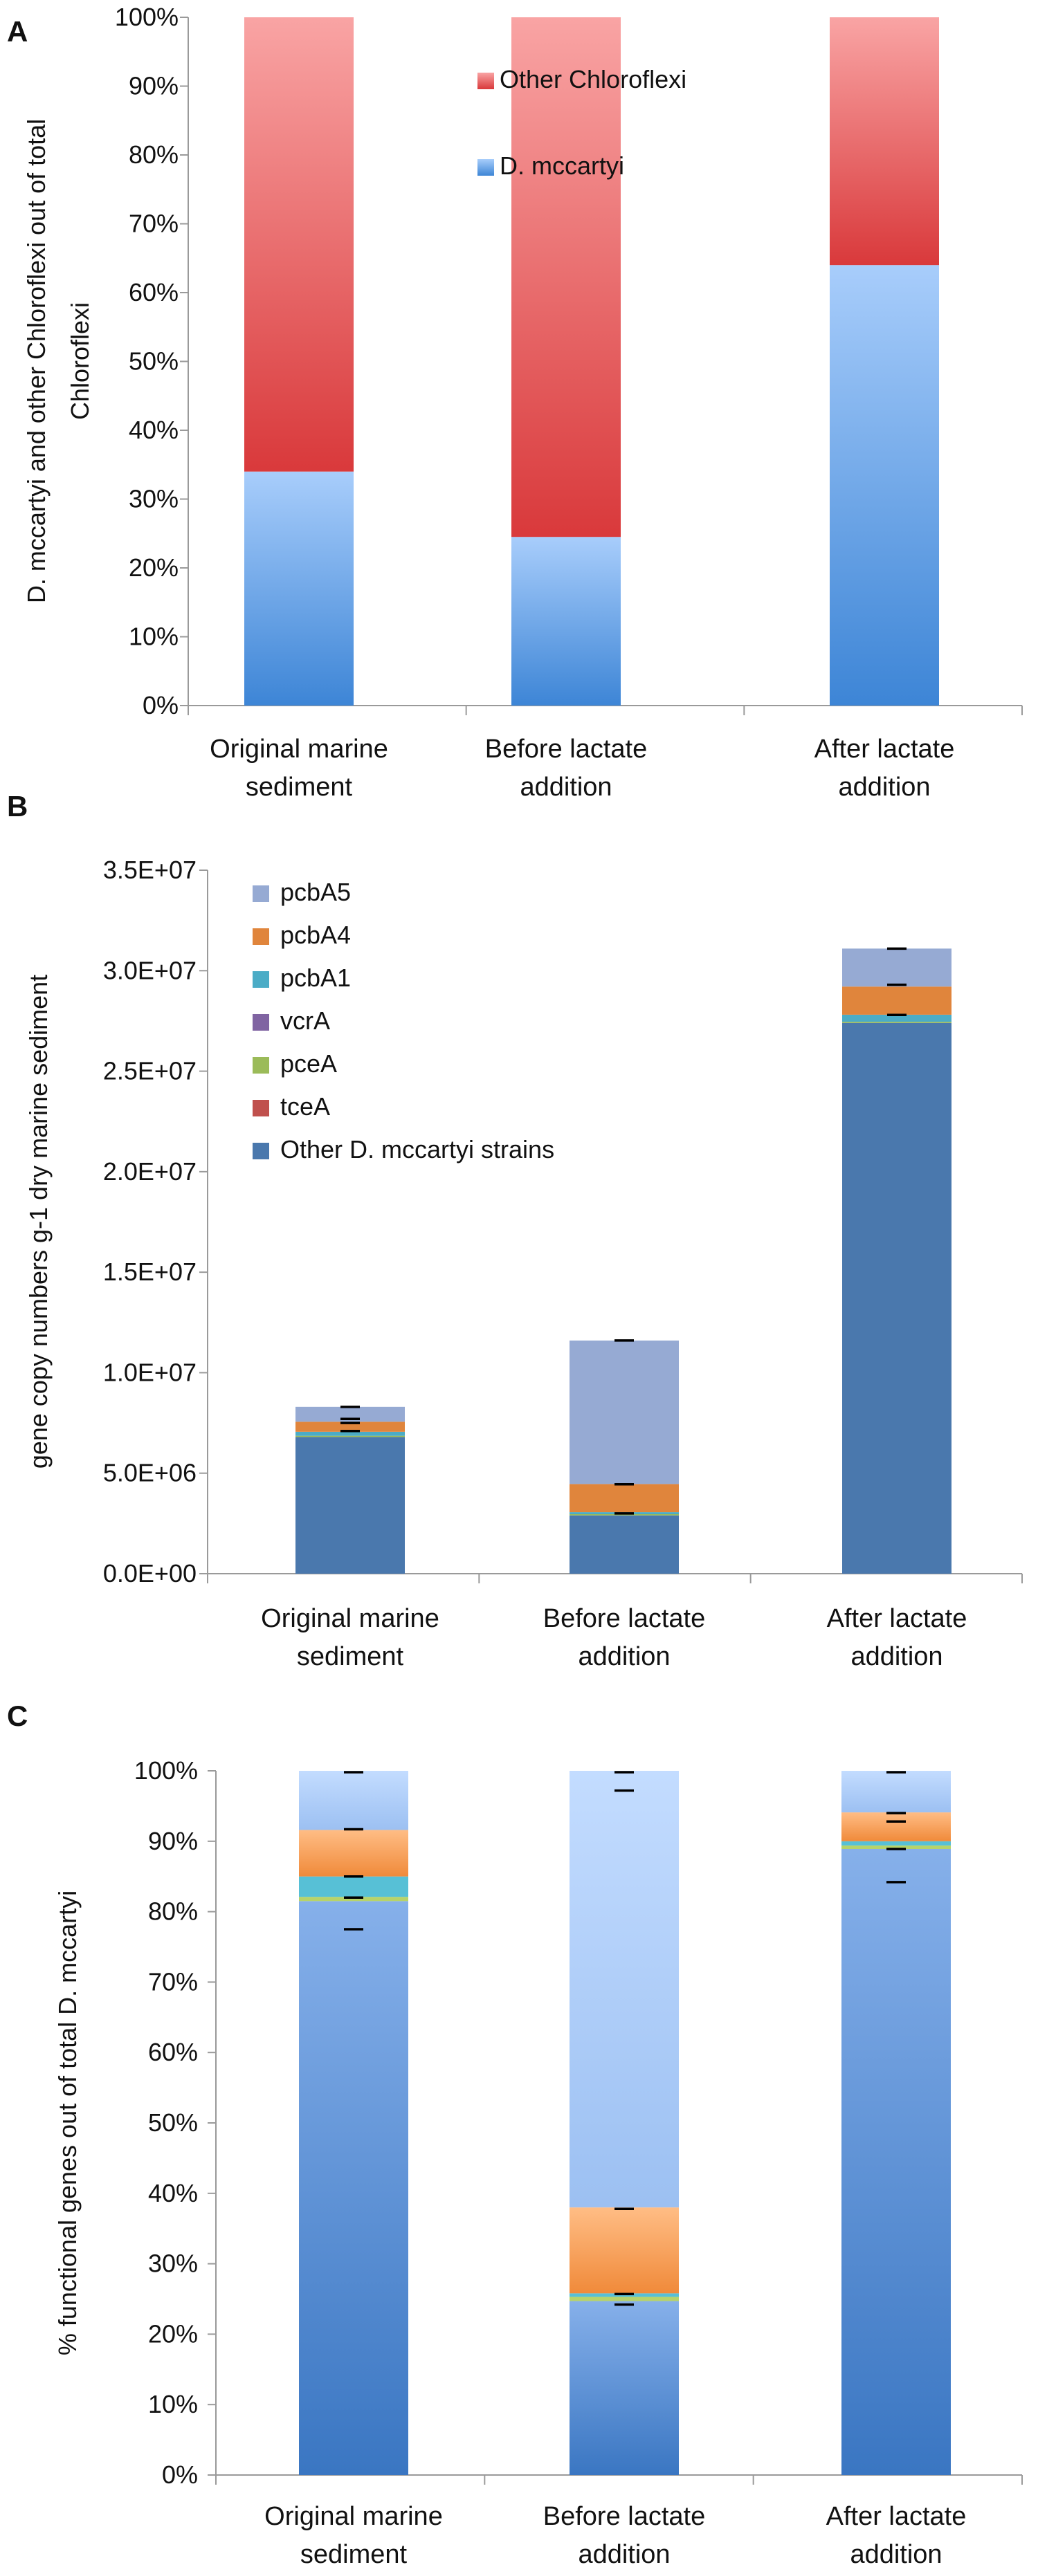  What do you see at coordinates (150, 1372) in the screenshot?
I see `y-tick-label: 1.0E+07` at bounding box center [150, 1372].